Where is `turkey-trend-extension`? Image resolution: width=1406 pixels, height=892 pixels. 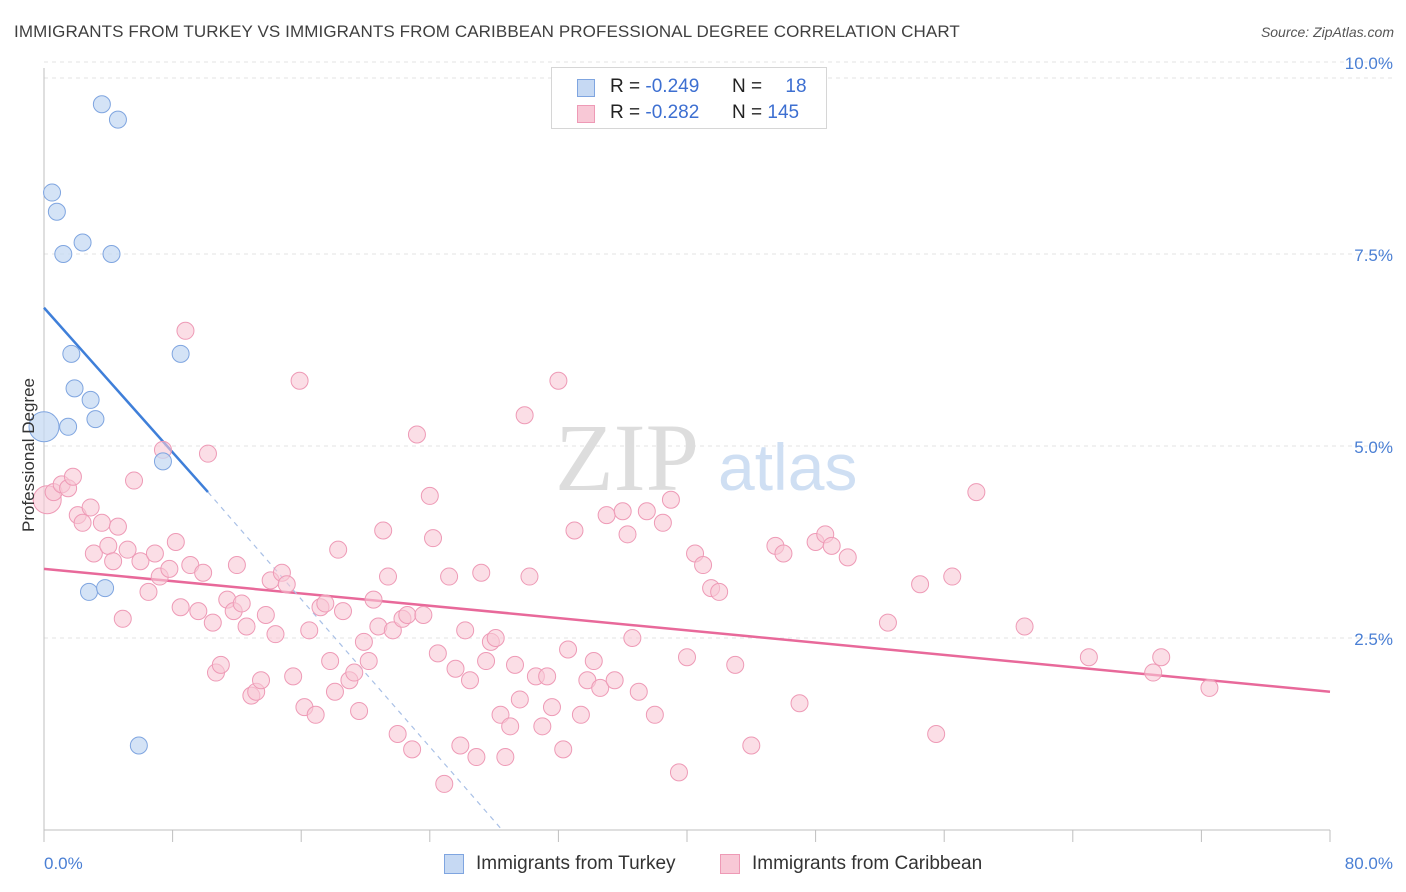 turkey-trend-extension is located at coordinates (355, 661).